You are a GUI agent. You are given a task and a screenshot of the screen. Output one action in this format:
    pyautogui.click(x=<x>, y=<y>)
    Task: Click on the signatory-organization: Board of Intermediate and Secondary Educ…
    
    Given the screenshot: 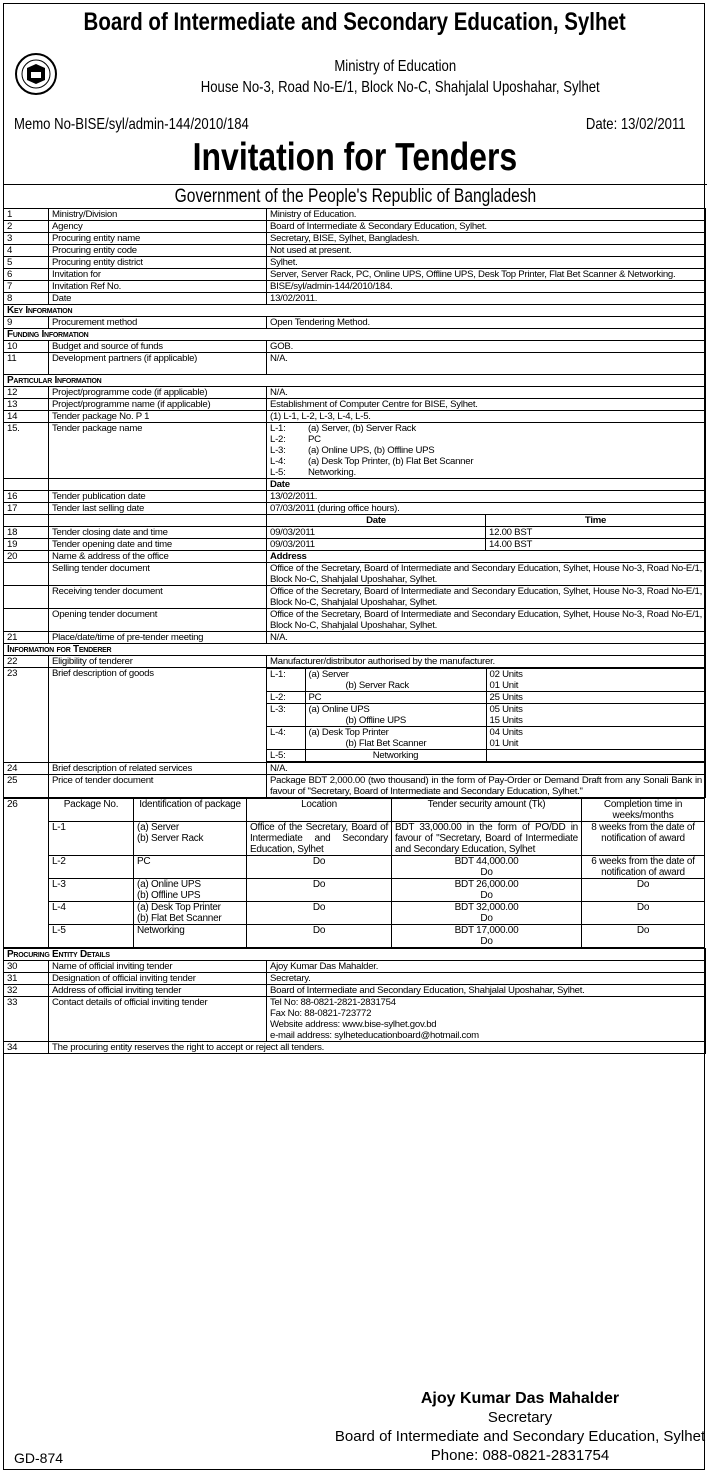 What is the action you would take?
    pyautogui.click(x=520, y=1436)
    